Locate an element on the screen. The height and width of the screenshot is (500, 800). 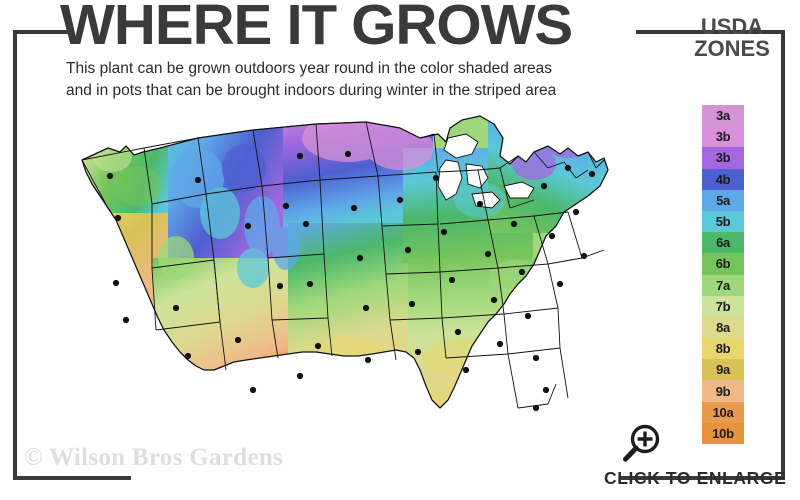
legend-zone-3b-1: 3b is located at coordinates (723, 137).